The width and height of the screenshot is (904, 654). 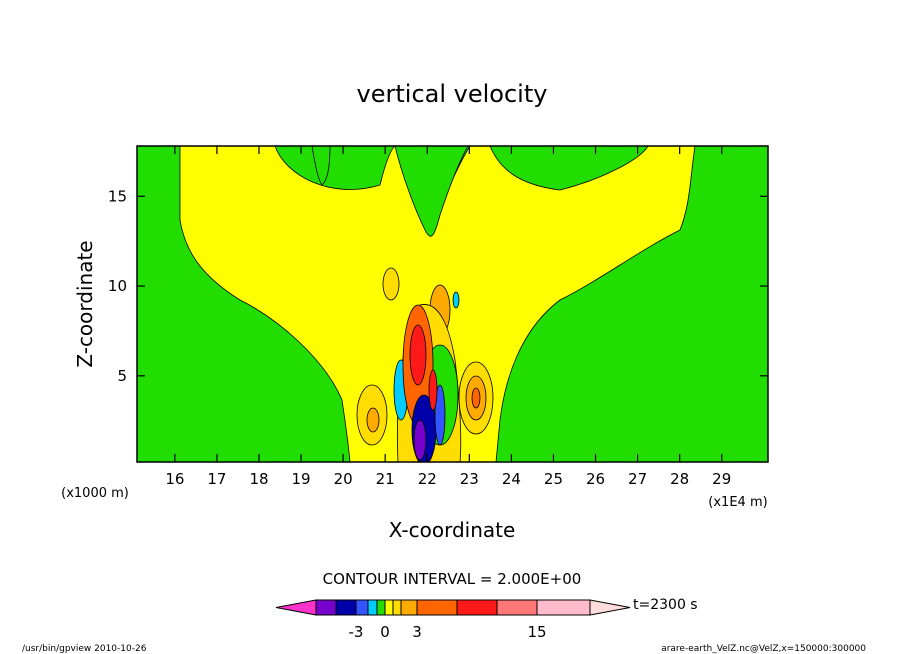 What do you see at coordinates (95, 493) in the screenshot?
I see `y-unit-label: (x1000 m)` at bounding box center [95, 493].